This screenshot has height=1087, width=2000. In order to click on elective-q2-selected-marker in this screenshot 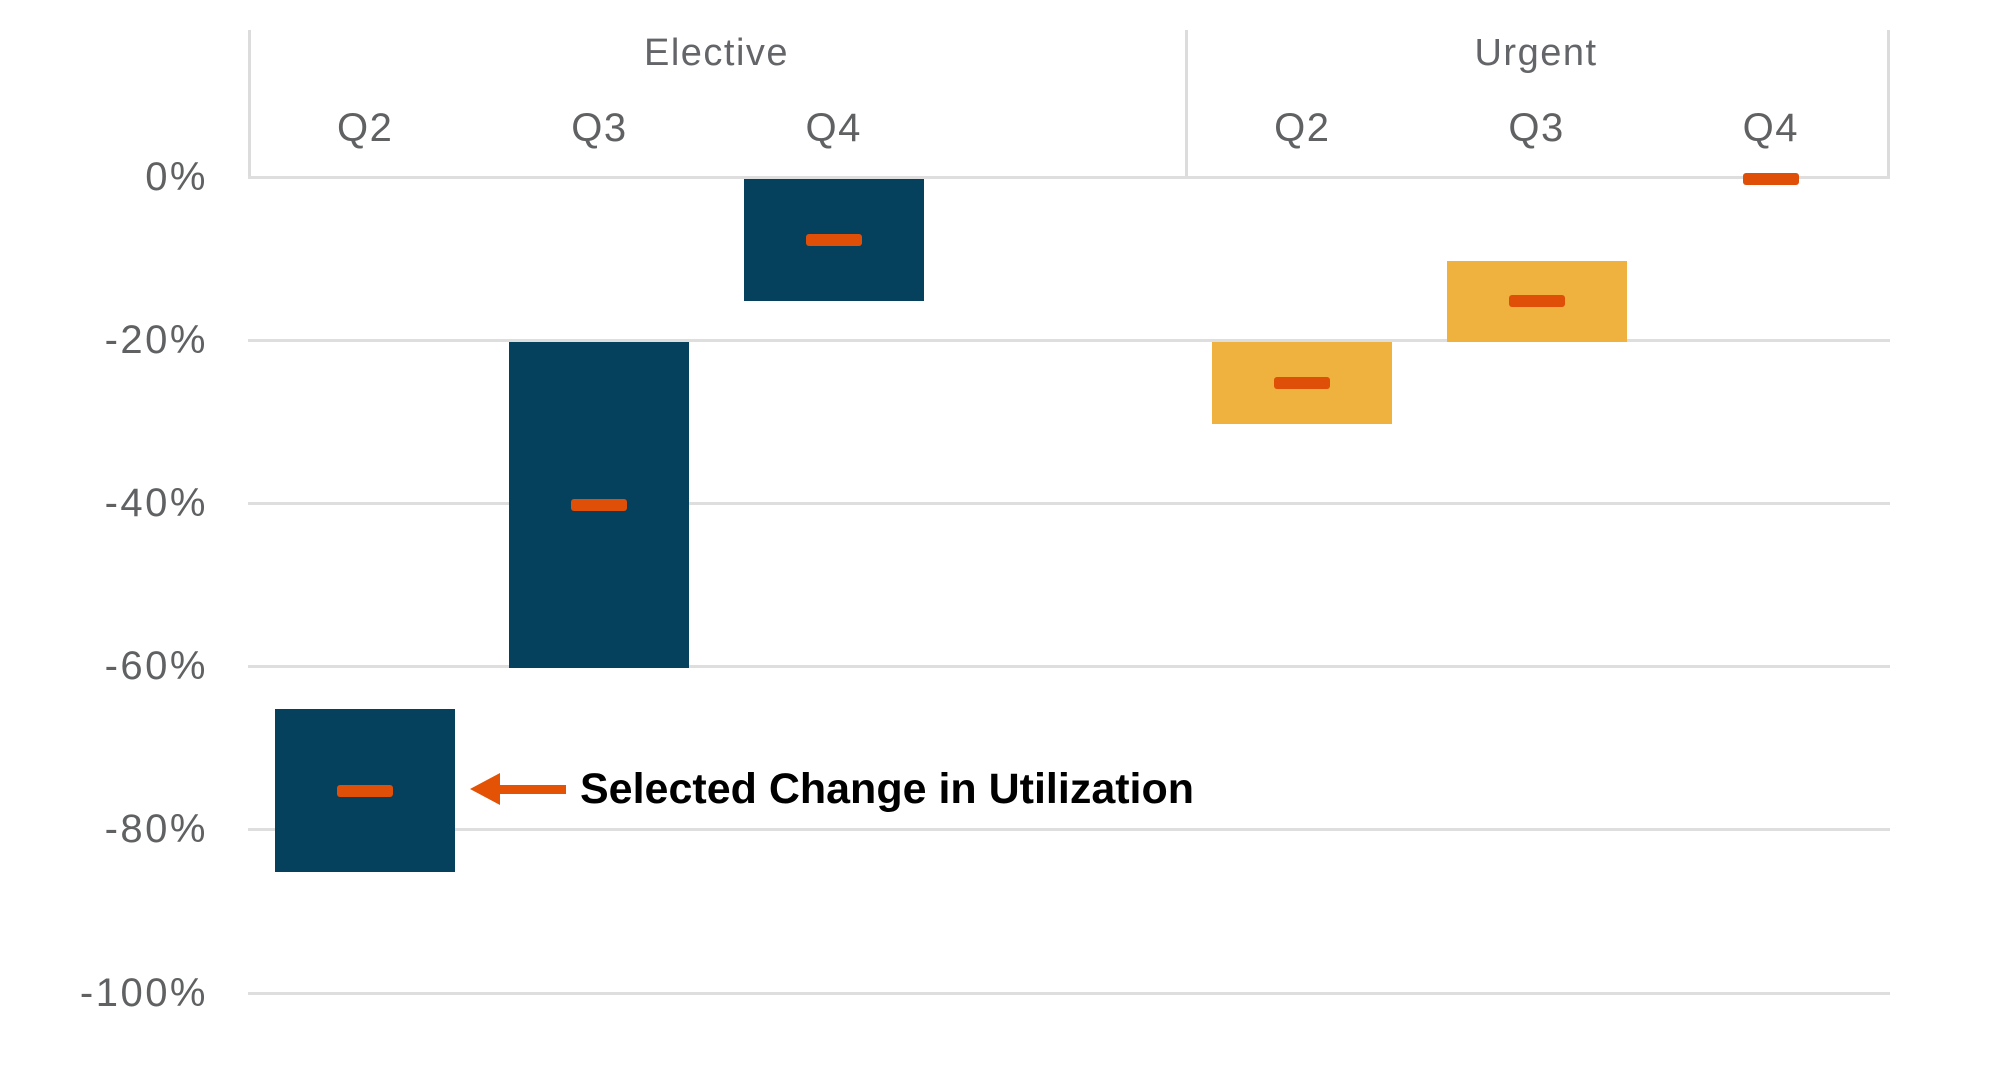, I will do `click(365, 790)`.